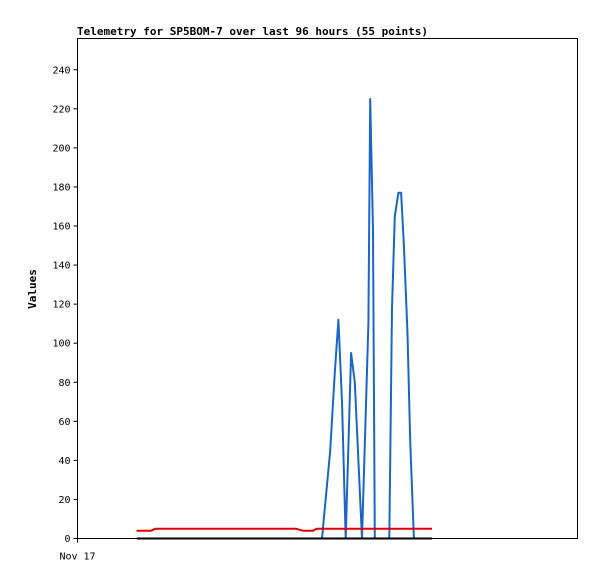 This screenshot has width=597, height=579. What do you see at coordinates (61, 305) in the screenshot?
I see `y-tick-label: 120` at bounding box center [61, 305].